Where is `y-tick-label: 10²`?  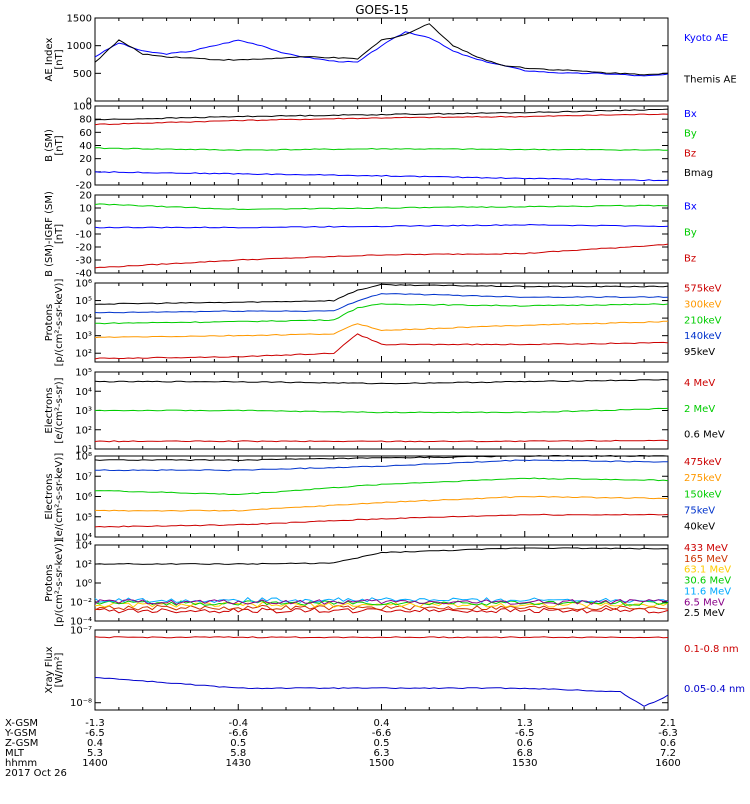
y-tick-label: 10² is located at coordinates (83, 565).